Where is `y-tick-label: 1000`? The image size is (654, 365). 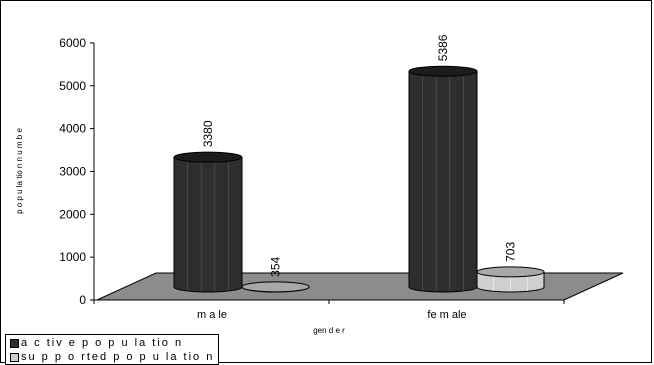
y-tick-label: 1000 is located at coordinates (72, 257).